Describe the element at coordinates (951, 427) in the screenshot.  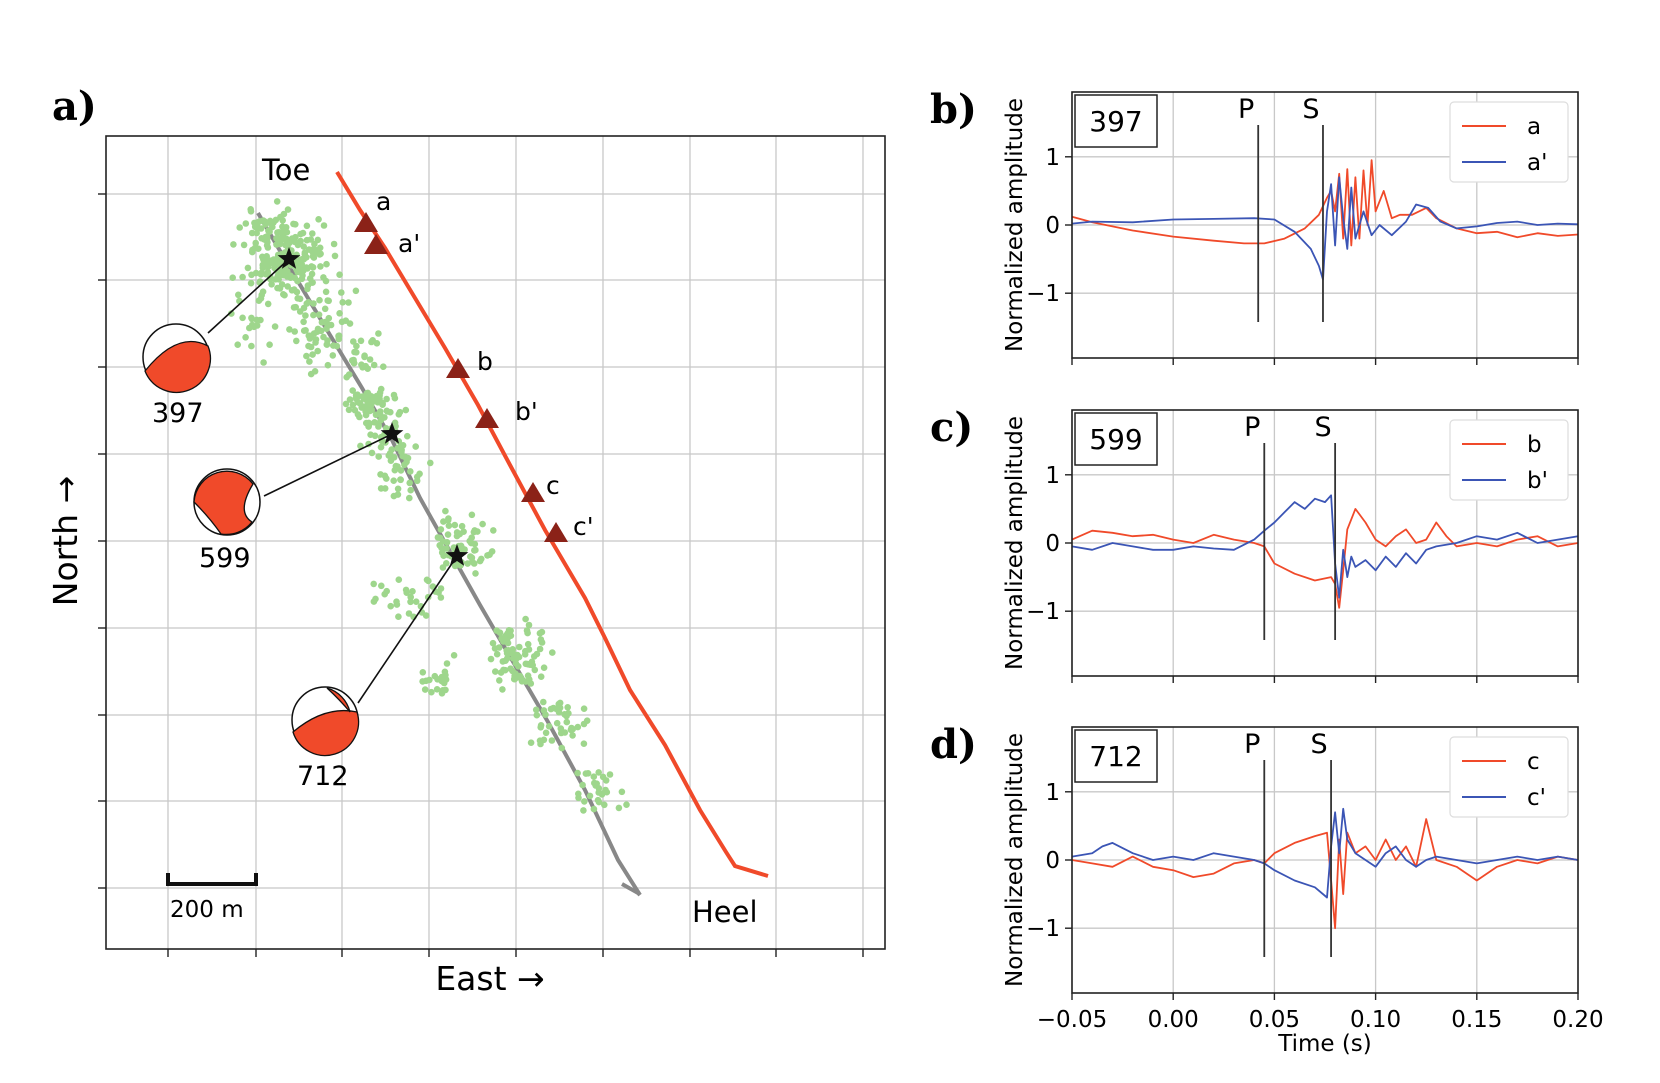
I see `panel-c-label: c)` at that location.